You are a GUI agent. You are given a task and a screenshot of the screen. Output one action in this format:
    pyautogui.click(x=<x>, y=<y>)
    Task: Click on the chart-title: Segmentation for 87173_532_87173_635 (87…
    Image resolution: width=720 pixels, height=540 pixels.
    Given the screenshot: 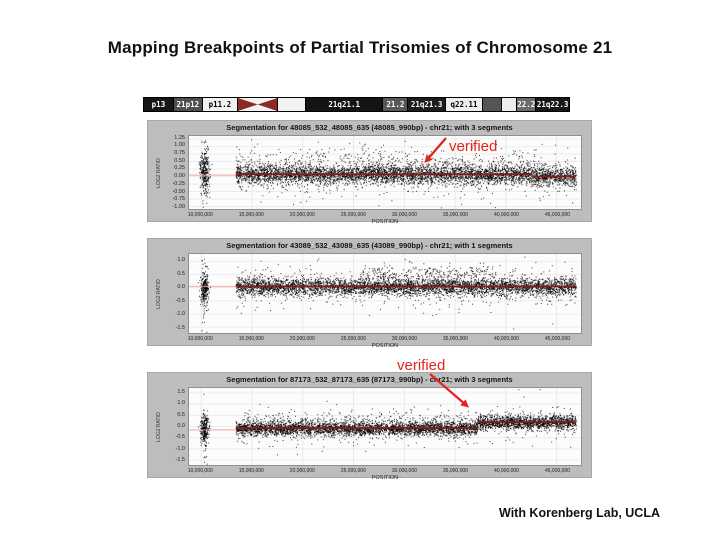 What is the action you would take?
    pyautogui.click(x=369, y=379)
    